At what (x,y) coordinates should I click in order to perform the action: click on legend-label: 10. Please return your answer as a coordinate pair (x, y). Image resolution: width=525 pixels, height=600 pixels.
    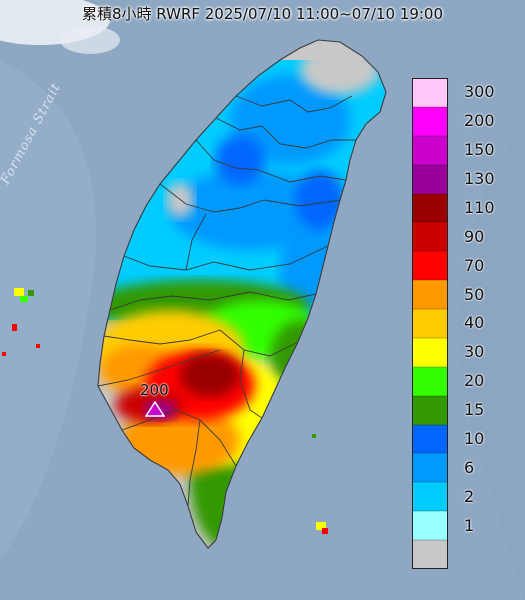
    Looking at the image, I should click on (474, 438).